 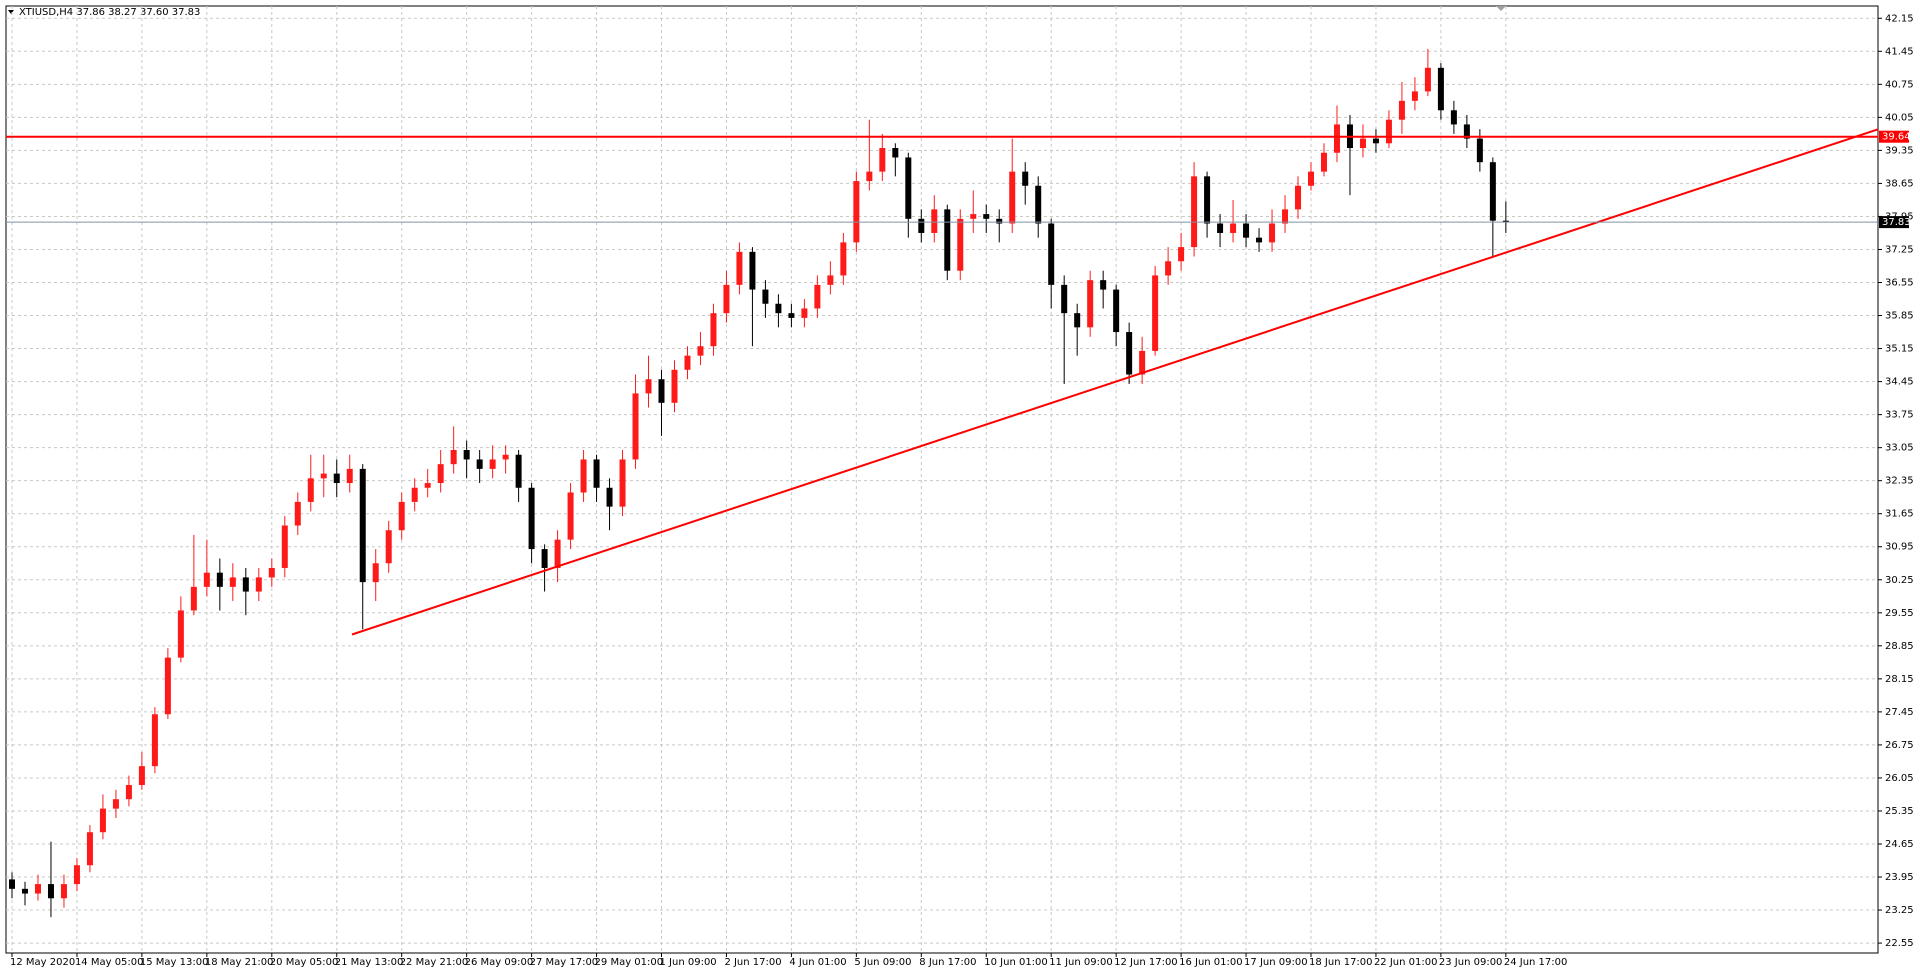 I want to click on chart-header: XTIUSD,H4 37.86 38.27 37.60 37.83, so click(x=109, y=12).